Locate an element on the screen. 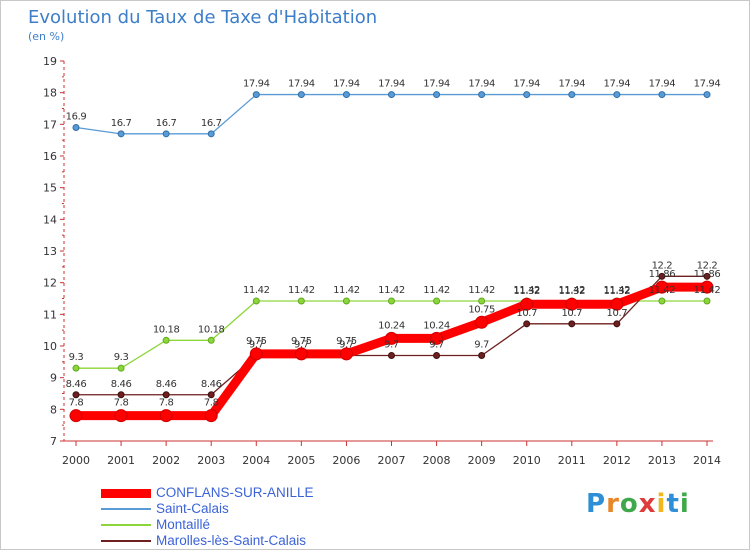 The height and width of the screenshot is (550, 750). data-label-montaille: 9.3 is located at coordinates (76, 357).